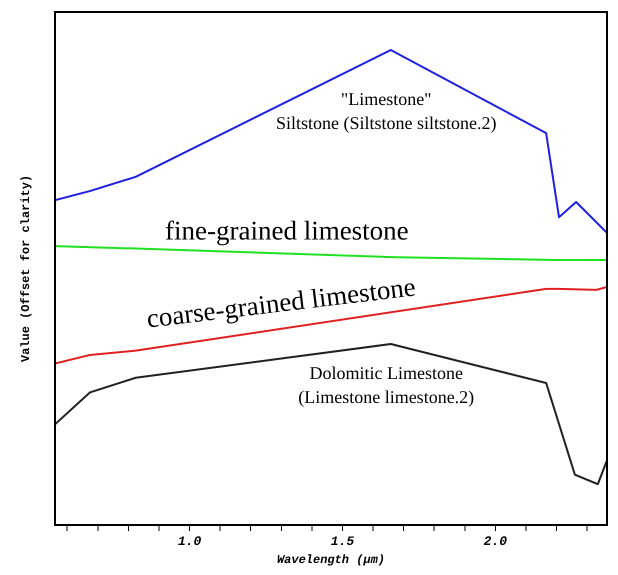 This screenshot has height=575, width=618. Describe the element at coordinates (342, 542) in the screenshot. I see `x-tick-label: 1.5` at that location.